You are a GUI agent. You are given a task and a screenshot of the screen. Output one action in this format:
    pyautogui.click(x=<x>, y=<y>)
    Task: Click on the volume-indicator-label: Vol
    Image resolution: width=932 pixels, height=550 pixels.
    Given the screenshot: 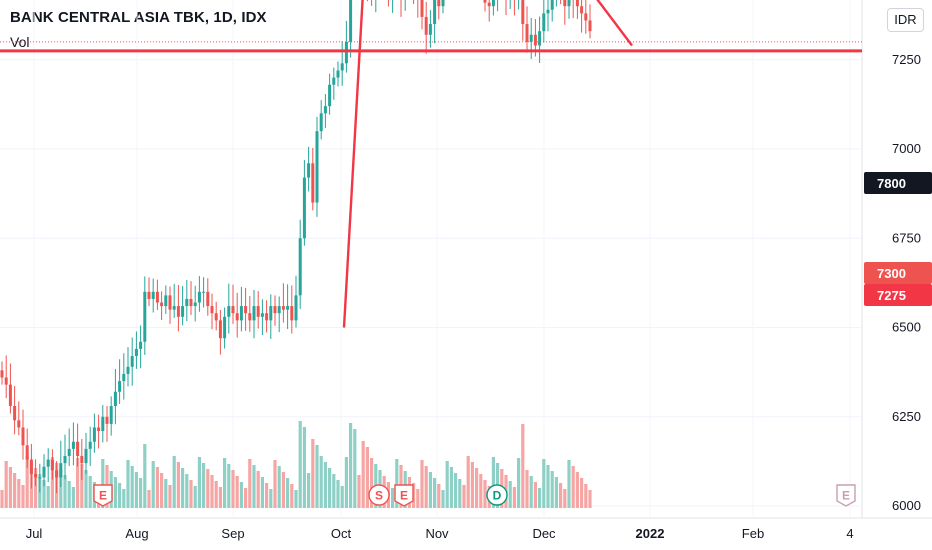 What is the action you would take?
    pyautogui.click(x=20, y=42)
    